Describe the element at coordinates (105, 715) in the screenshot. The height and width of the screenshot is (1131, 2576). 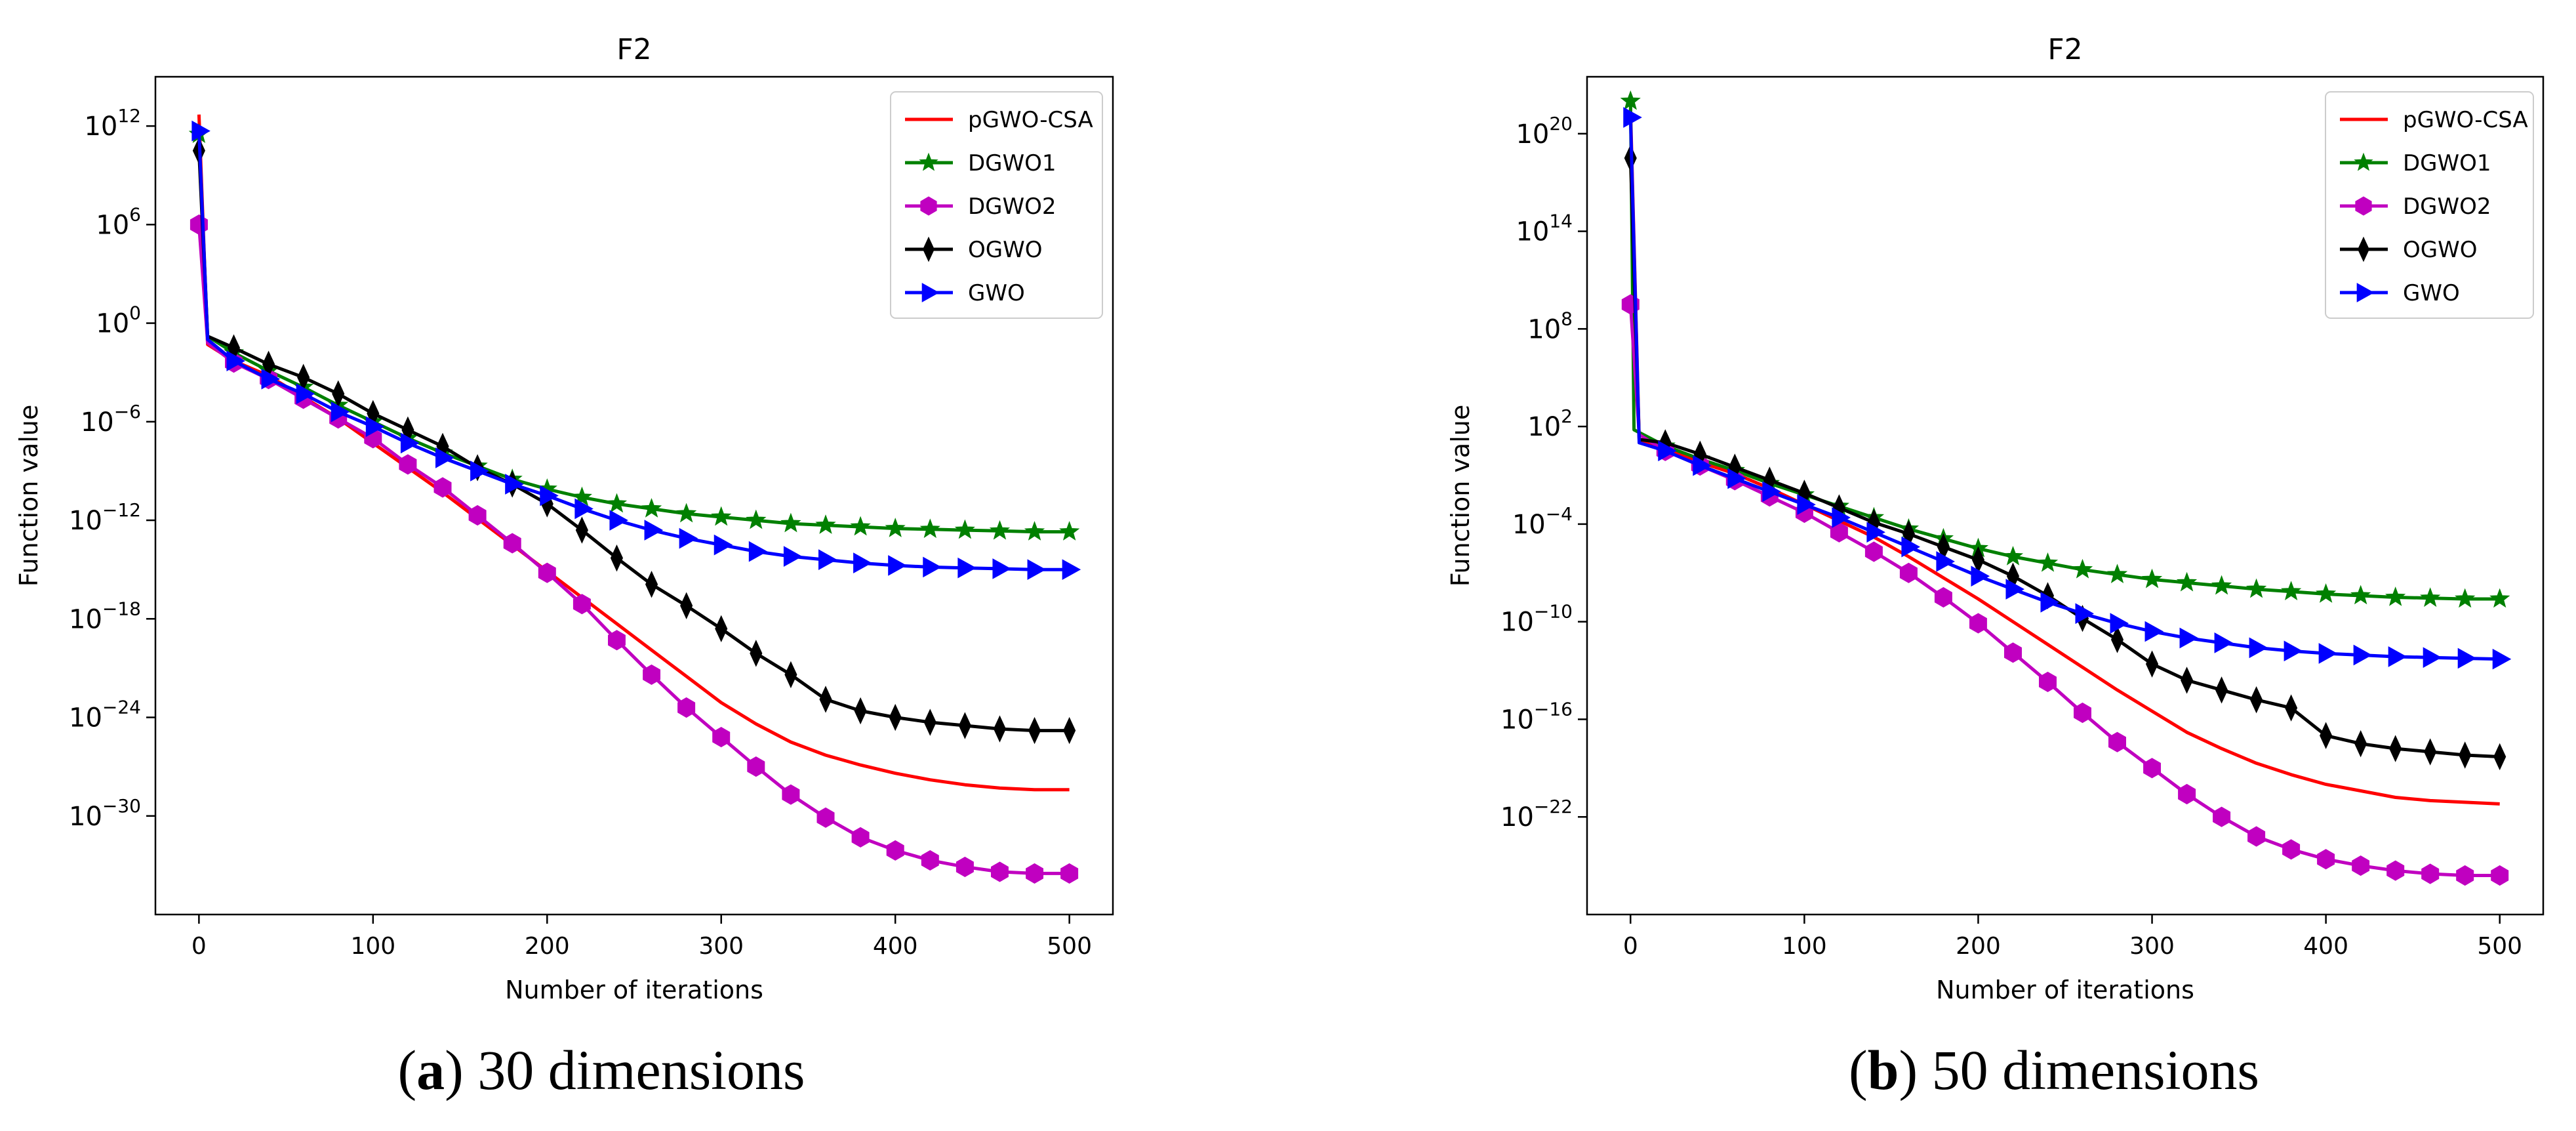
I see `y-tick-label: 10⁻²⁴` at that location.